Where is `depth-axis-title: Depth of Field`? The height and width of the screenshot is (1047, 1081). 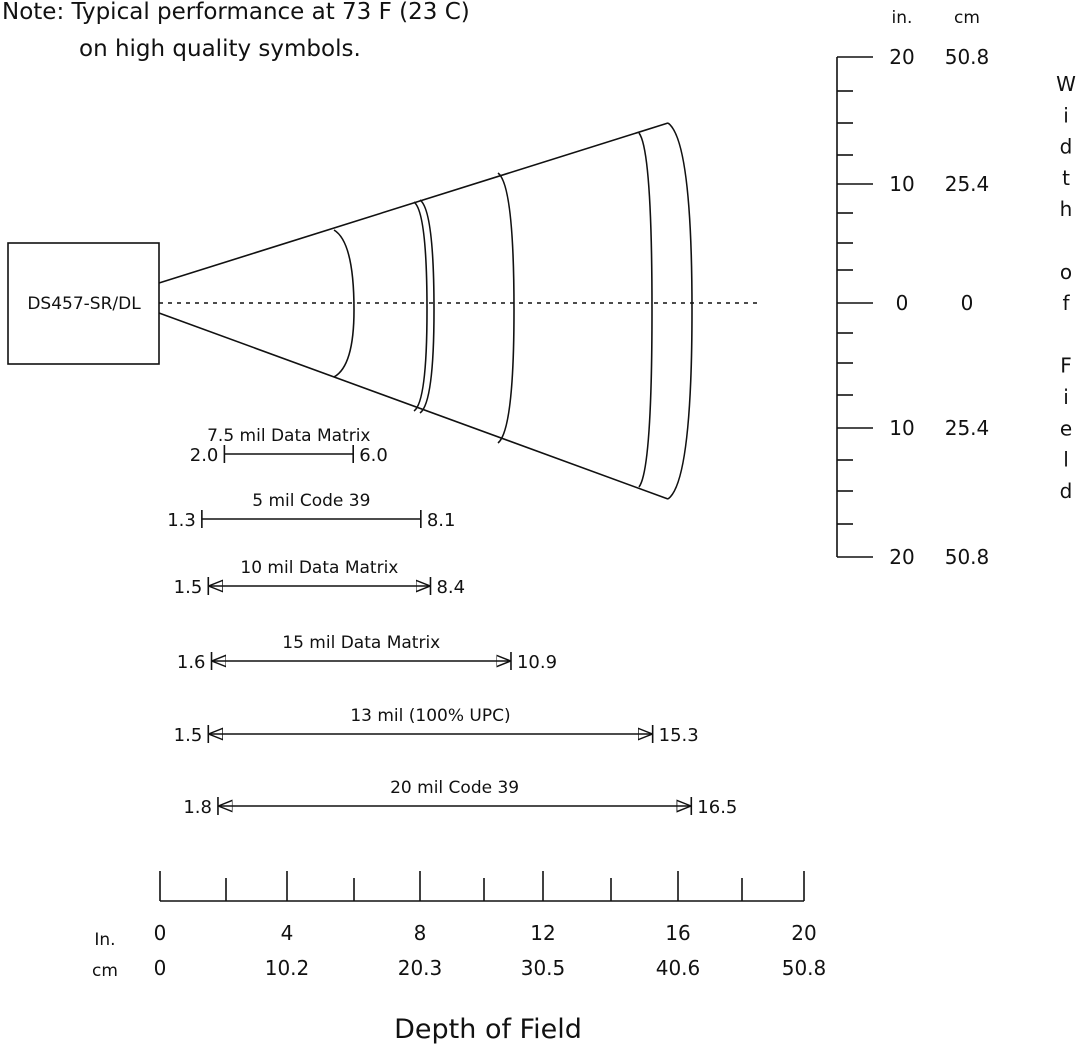
depth-axis-title: Depth of Field is located at coordinates (488, 1029).